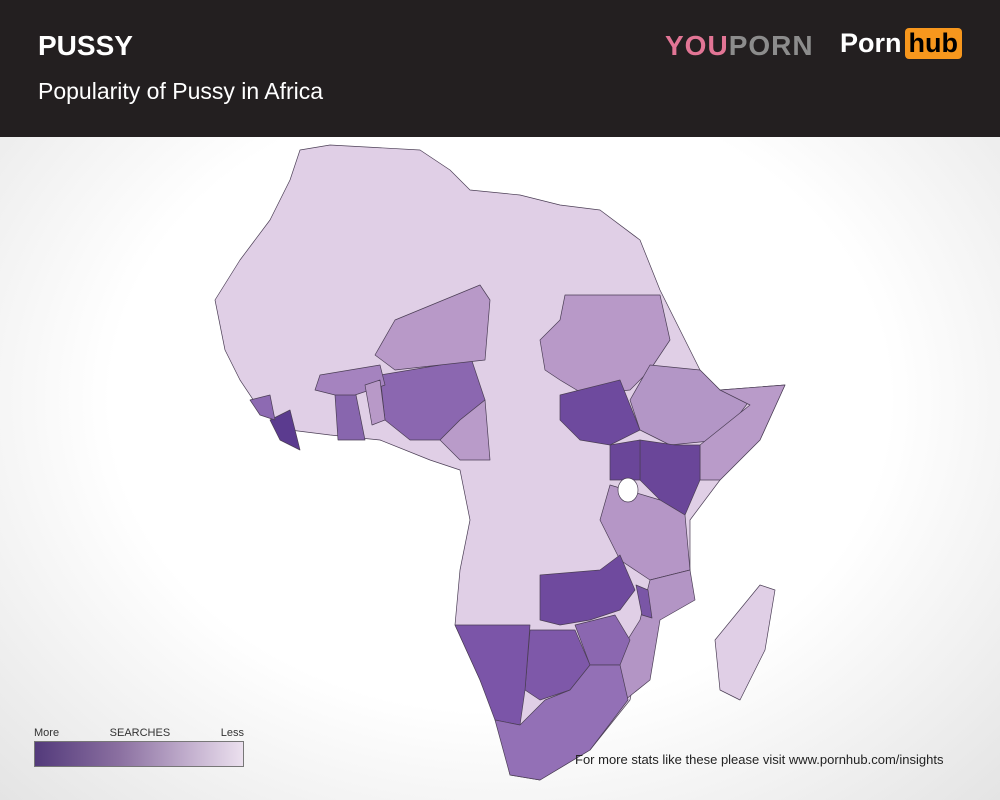 Image resolution: width=1000 pixels, height=800 pixels. I want to click on logo-part: Porn, so click(871, 43).